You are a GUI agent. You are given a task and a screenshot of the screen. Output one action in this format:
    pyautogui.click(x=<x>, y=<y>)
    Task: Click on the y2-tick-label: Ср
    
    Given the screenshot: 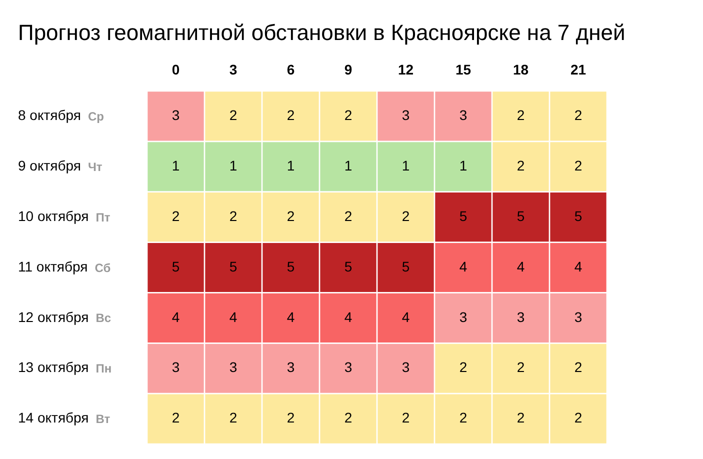 What is the action you would take?
    pyautogui.click(x=96, y=117)
    